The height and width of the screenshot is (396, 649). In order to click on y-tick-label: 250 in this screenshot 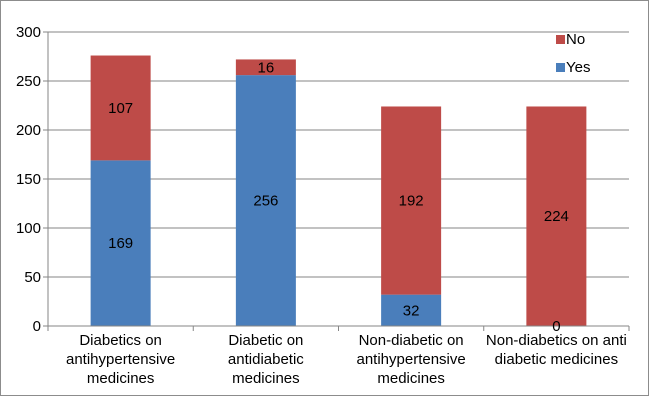, I will do `click(28, 81)`.